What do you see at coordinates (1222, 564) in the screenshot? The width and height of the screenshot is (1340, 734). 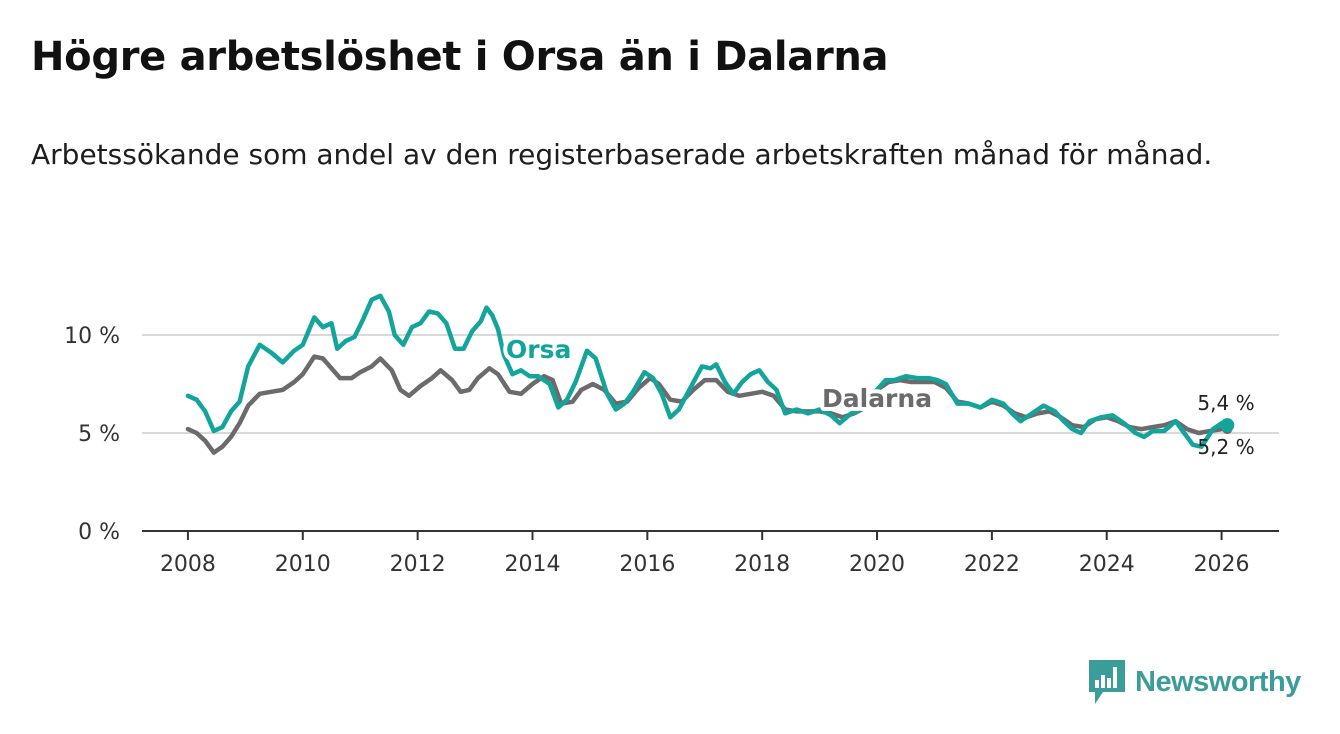 I see `x-tick-label: 2026` at bounding box center [1222, 564].